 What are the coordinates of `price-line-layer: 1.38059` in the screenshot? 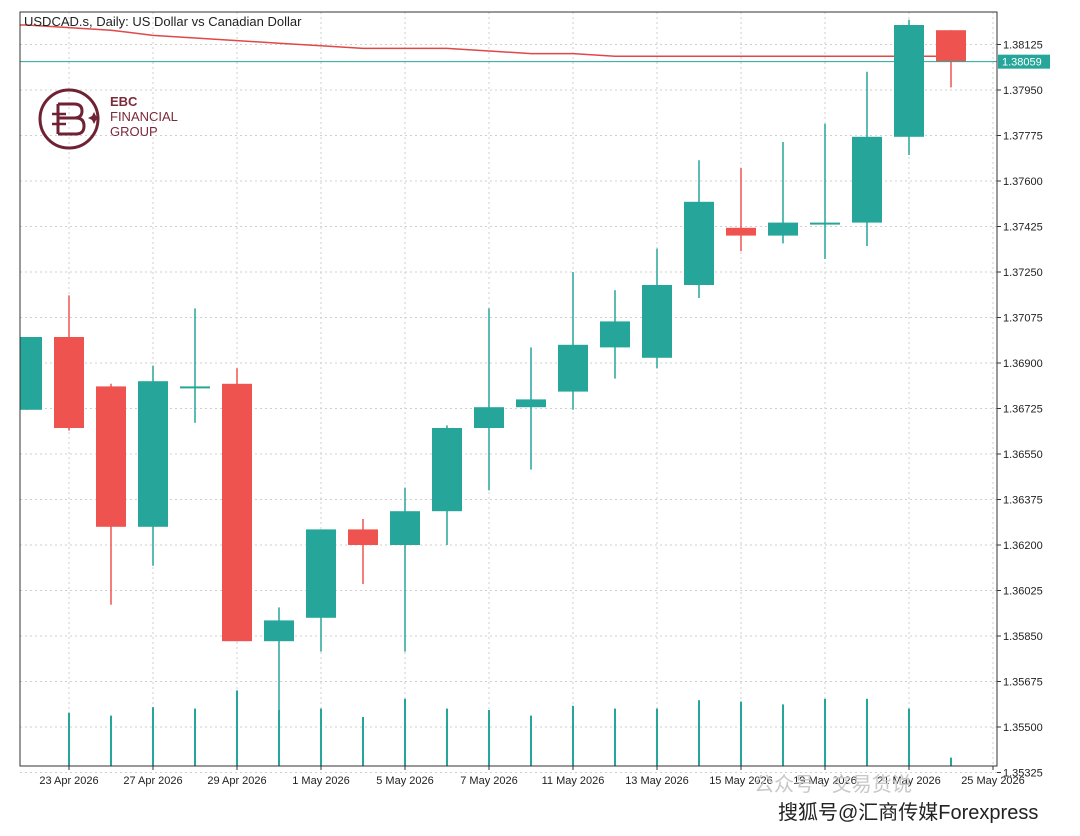 It's located at (535, 61).